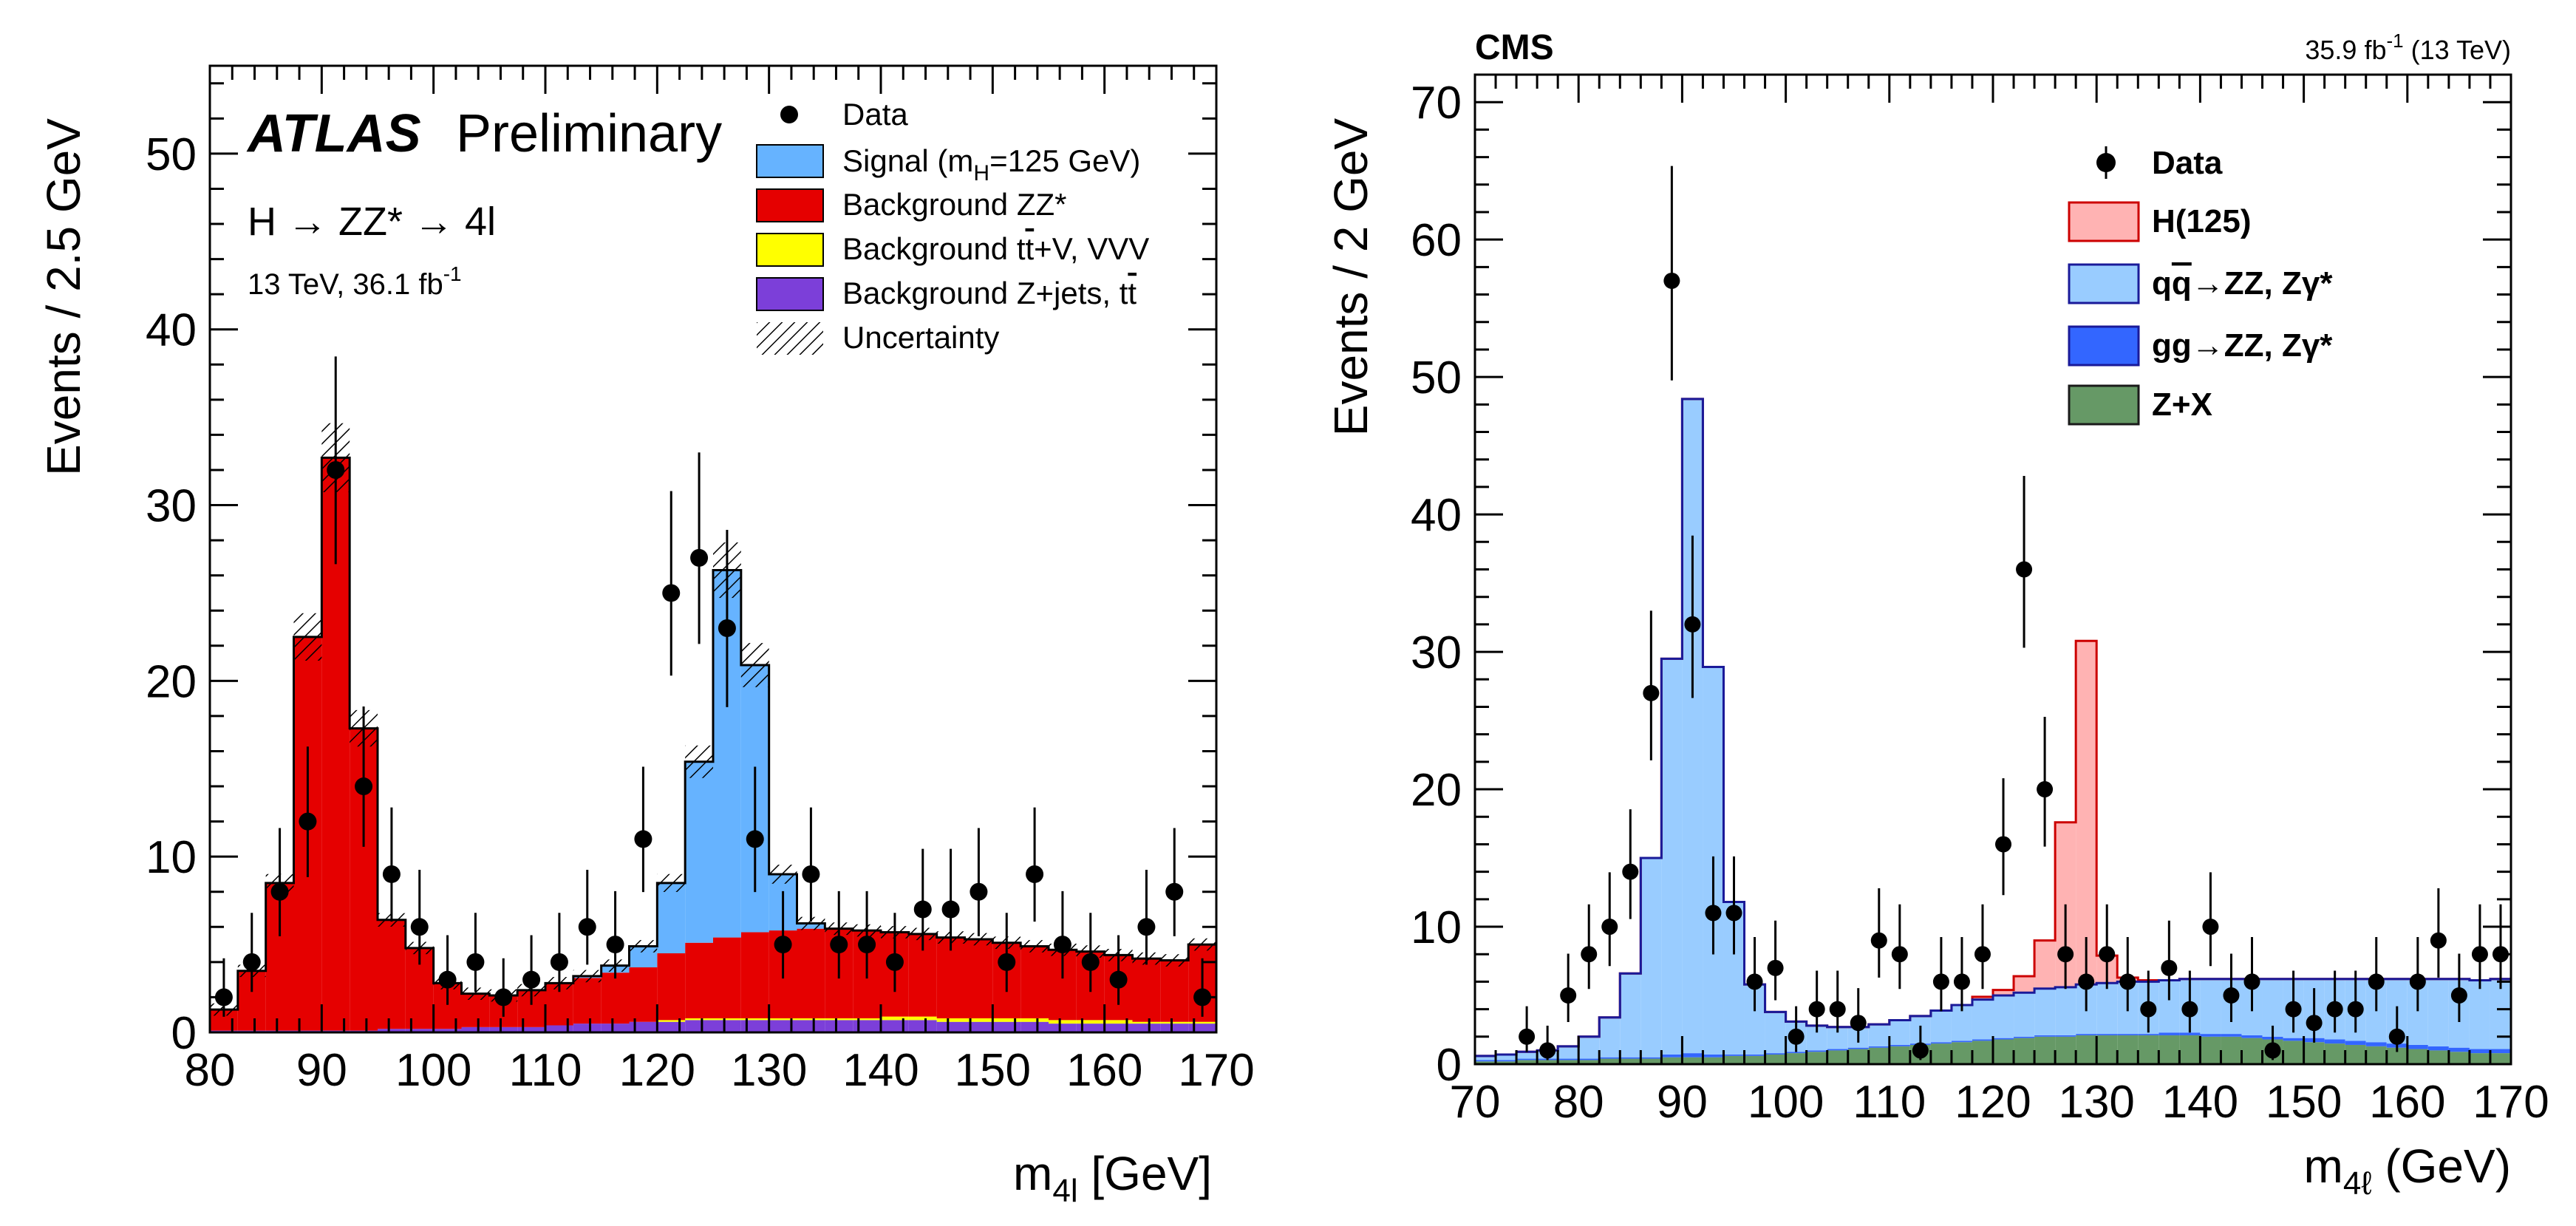 The height and width of the screenshot is (1226, 2576). What do you see at coordinates (589, 133) in the screenshot?
I see `atlas-status-label: Preliminary` at bounding box center [589, 133].